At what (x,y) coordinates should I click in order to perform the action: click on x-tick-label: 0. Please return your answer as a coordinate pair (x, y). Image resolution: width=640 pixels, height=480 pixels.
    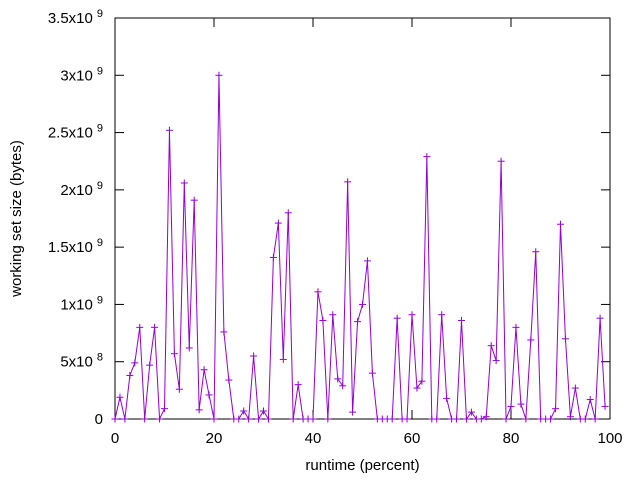
    Looking at the image, I should click on (115, 438).